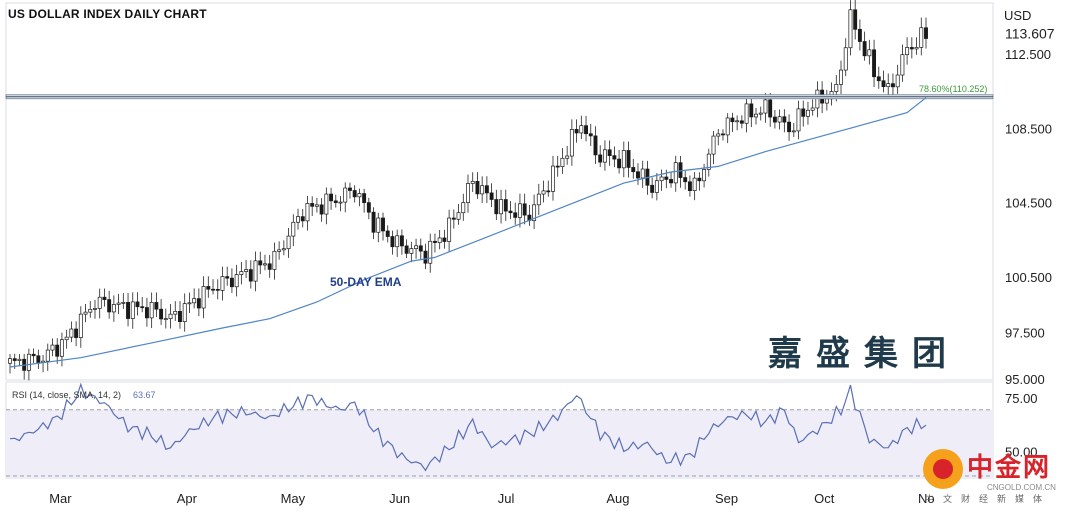 This screenshot has height=521, width=1080. Describe the element at coordinates (1030, 33) in the screenshot. I see `price-tick-label: 113.607` at that location.